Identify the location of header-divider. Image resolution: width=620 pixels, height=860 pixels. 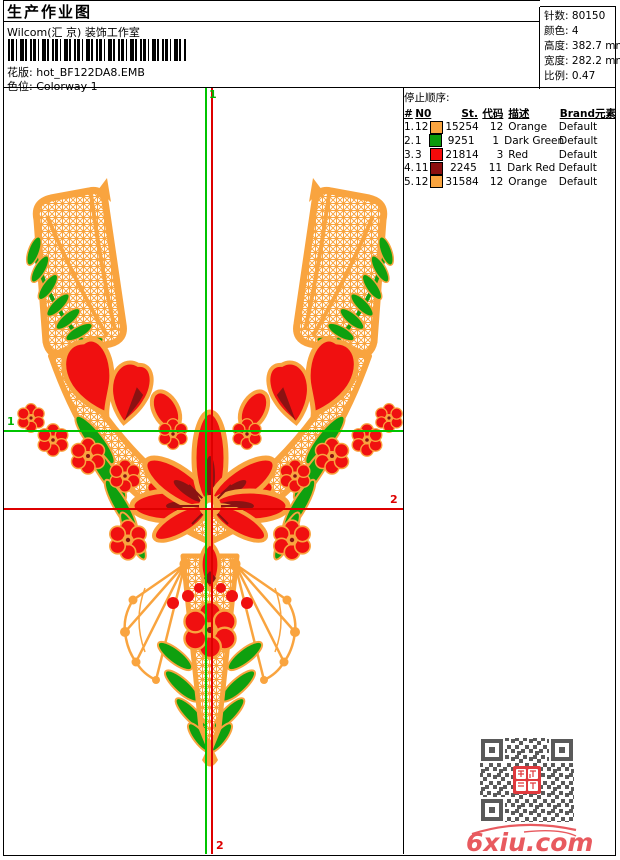
(309, 87).